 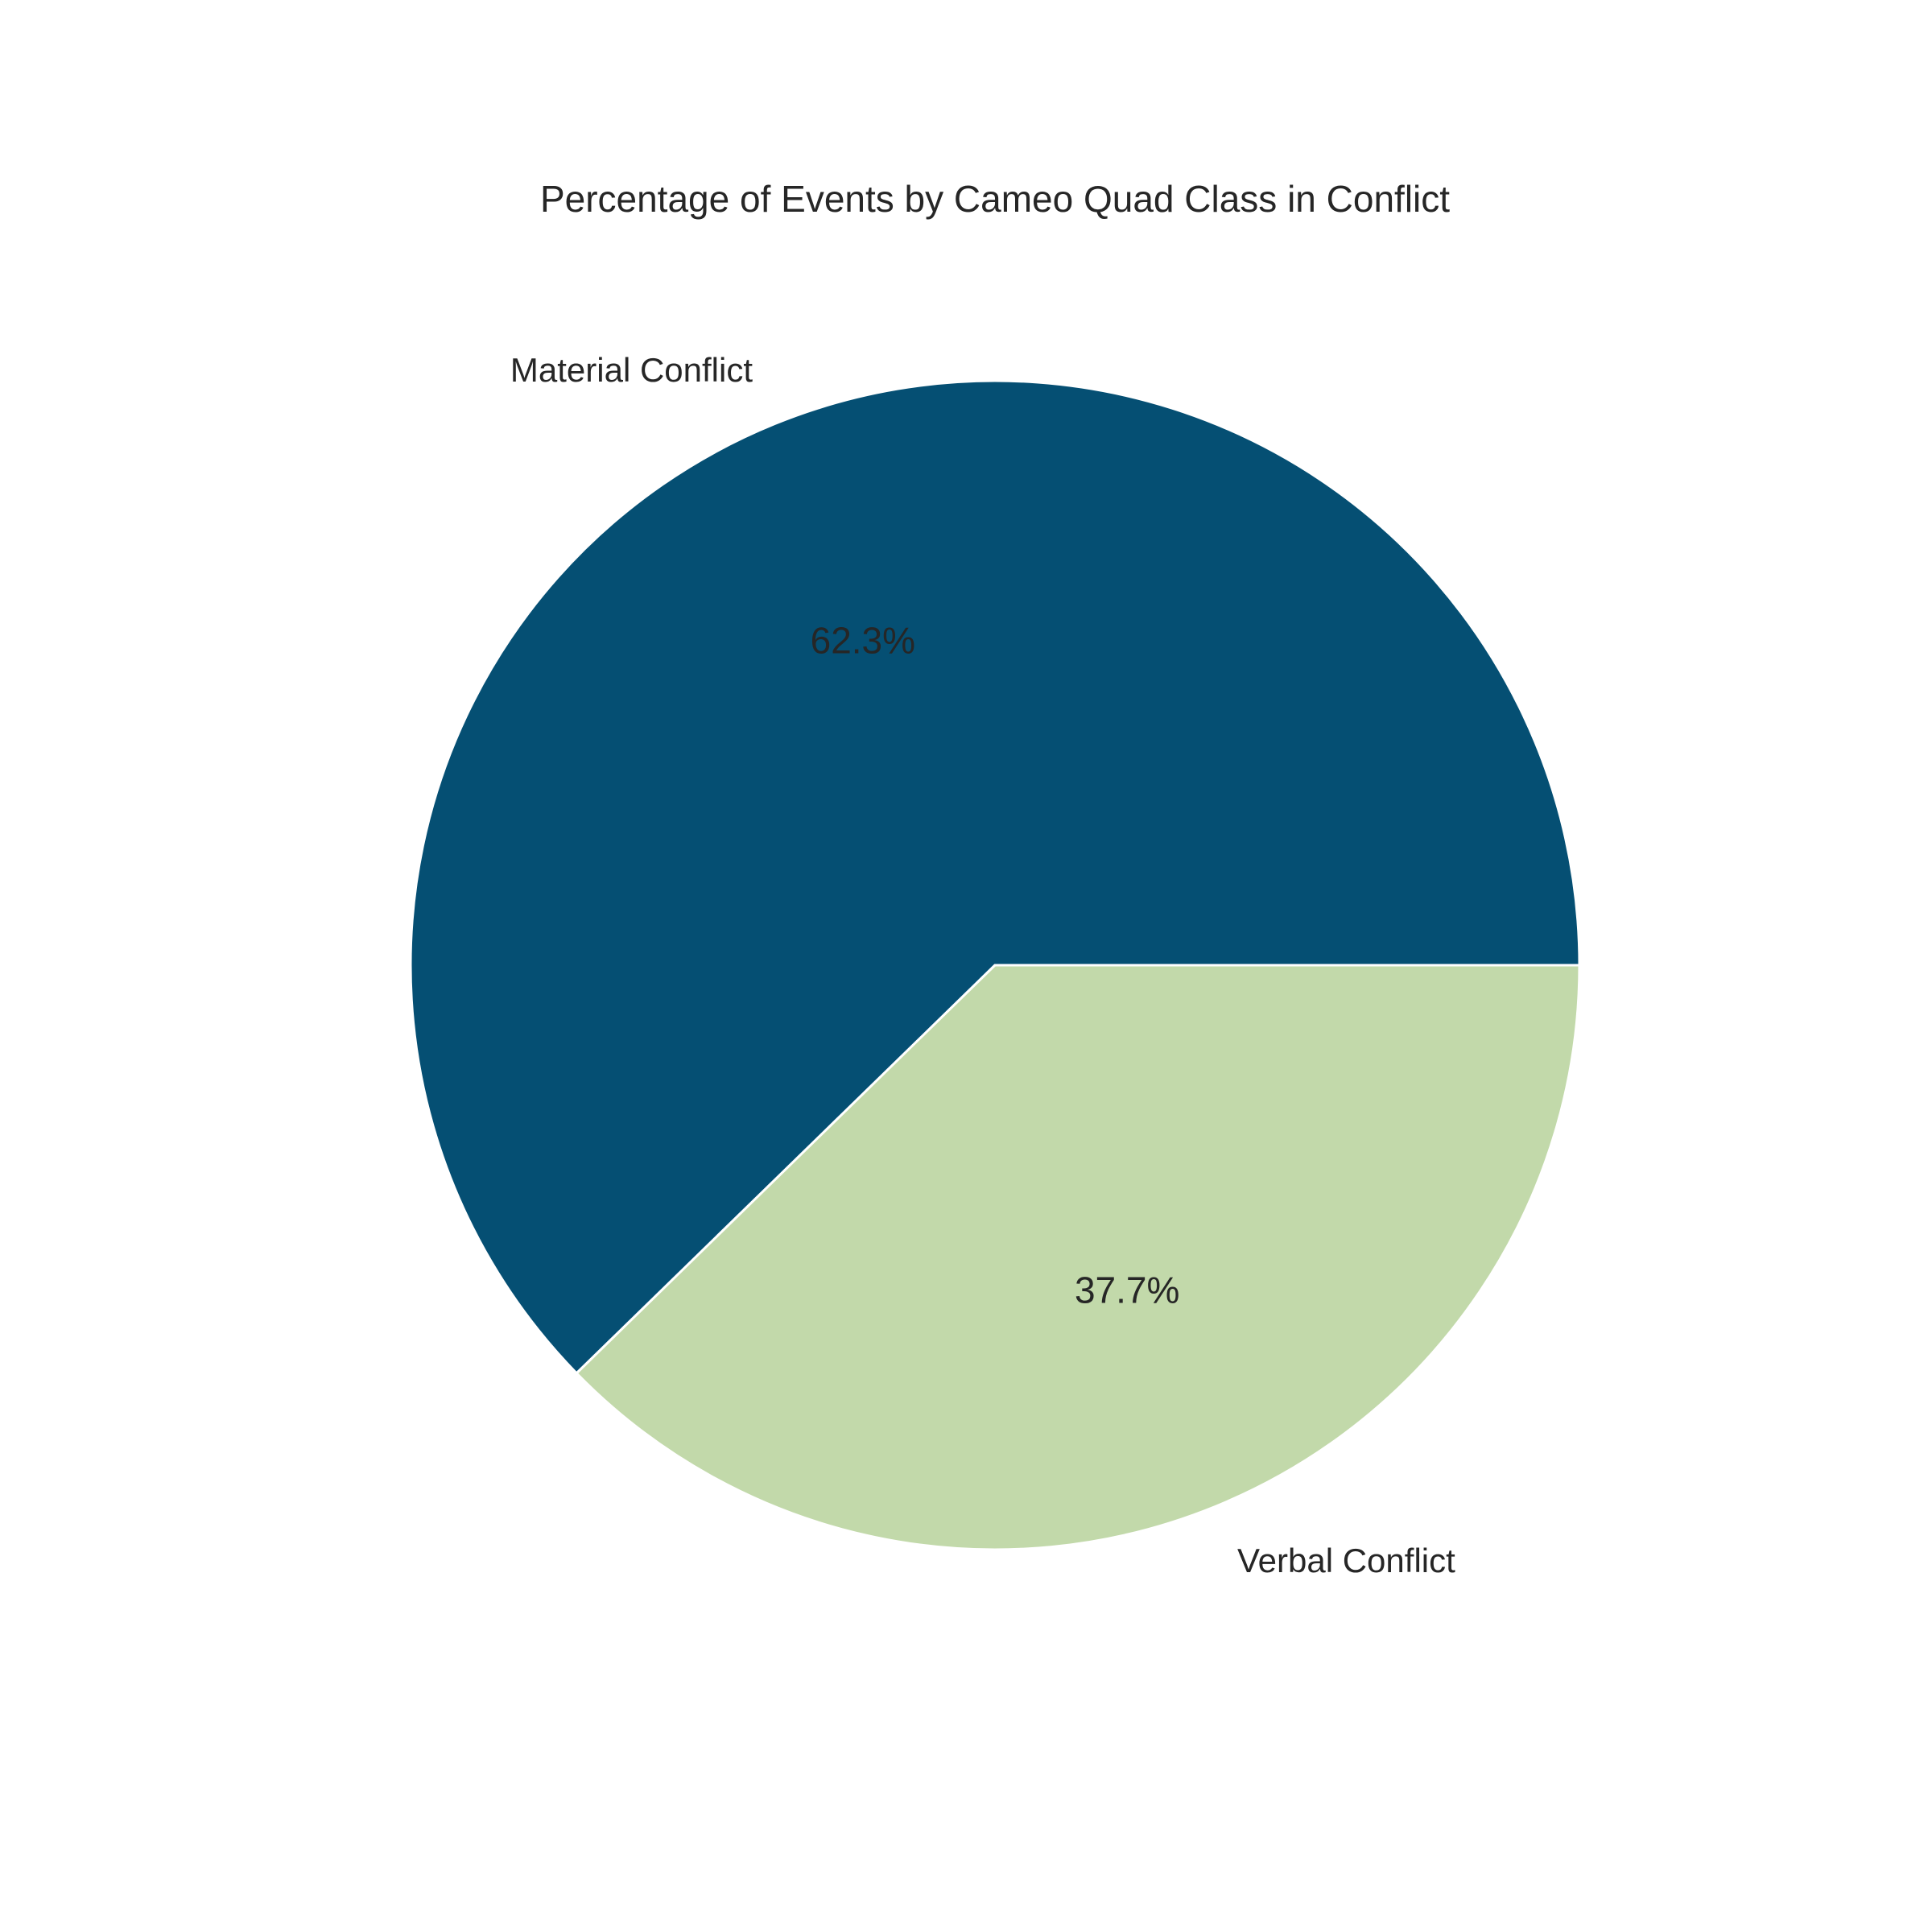 I want to click on percent-label-material-conflict: 62.3%, so click(x=863, y=641).